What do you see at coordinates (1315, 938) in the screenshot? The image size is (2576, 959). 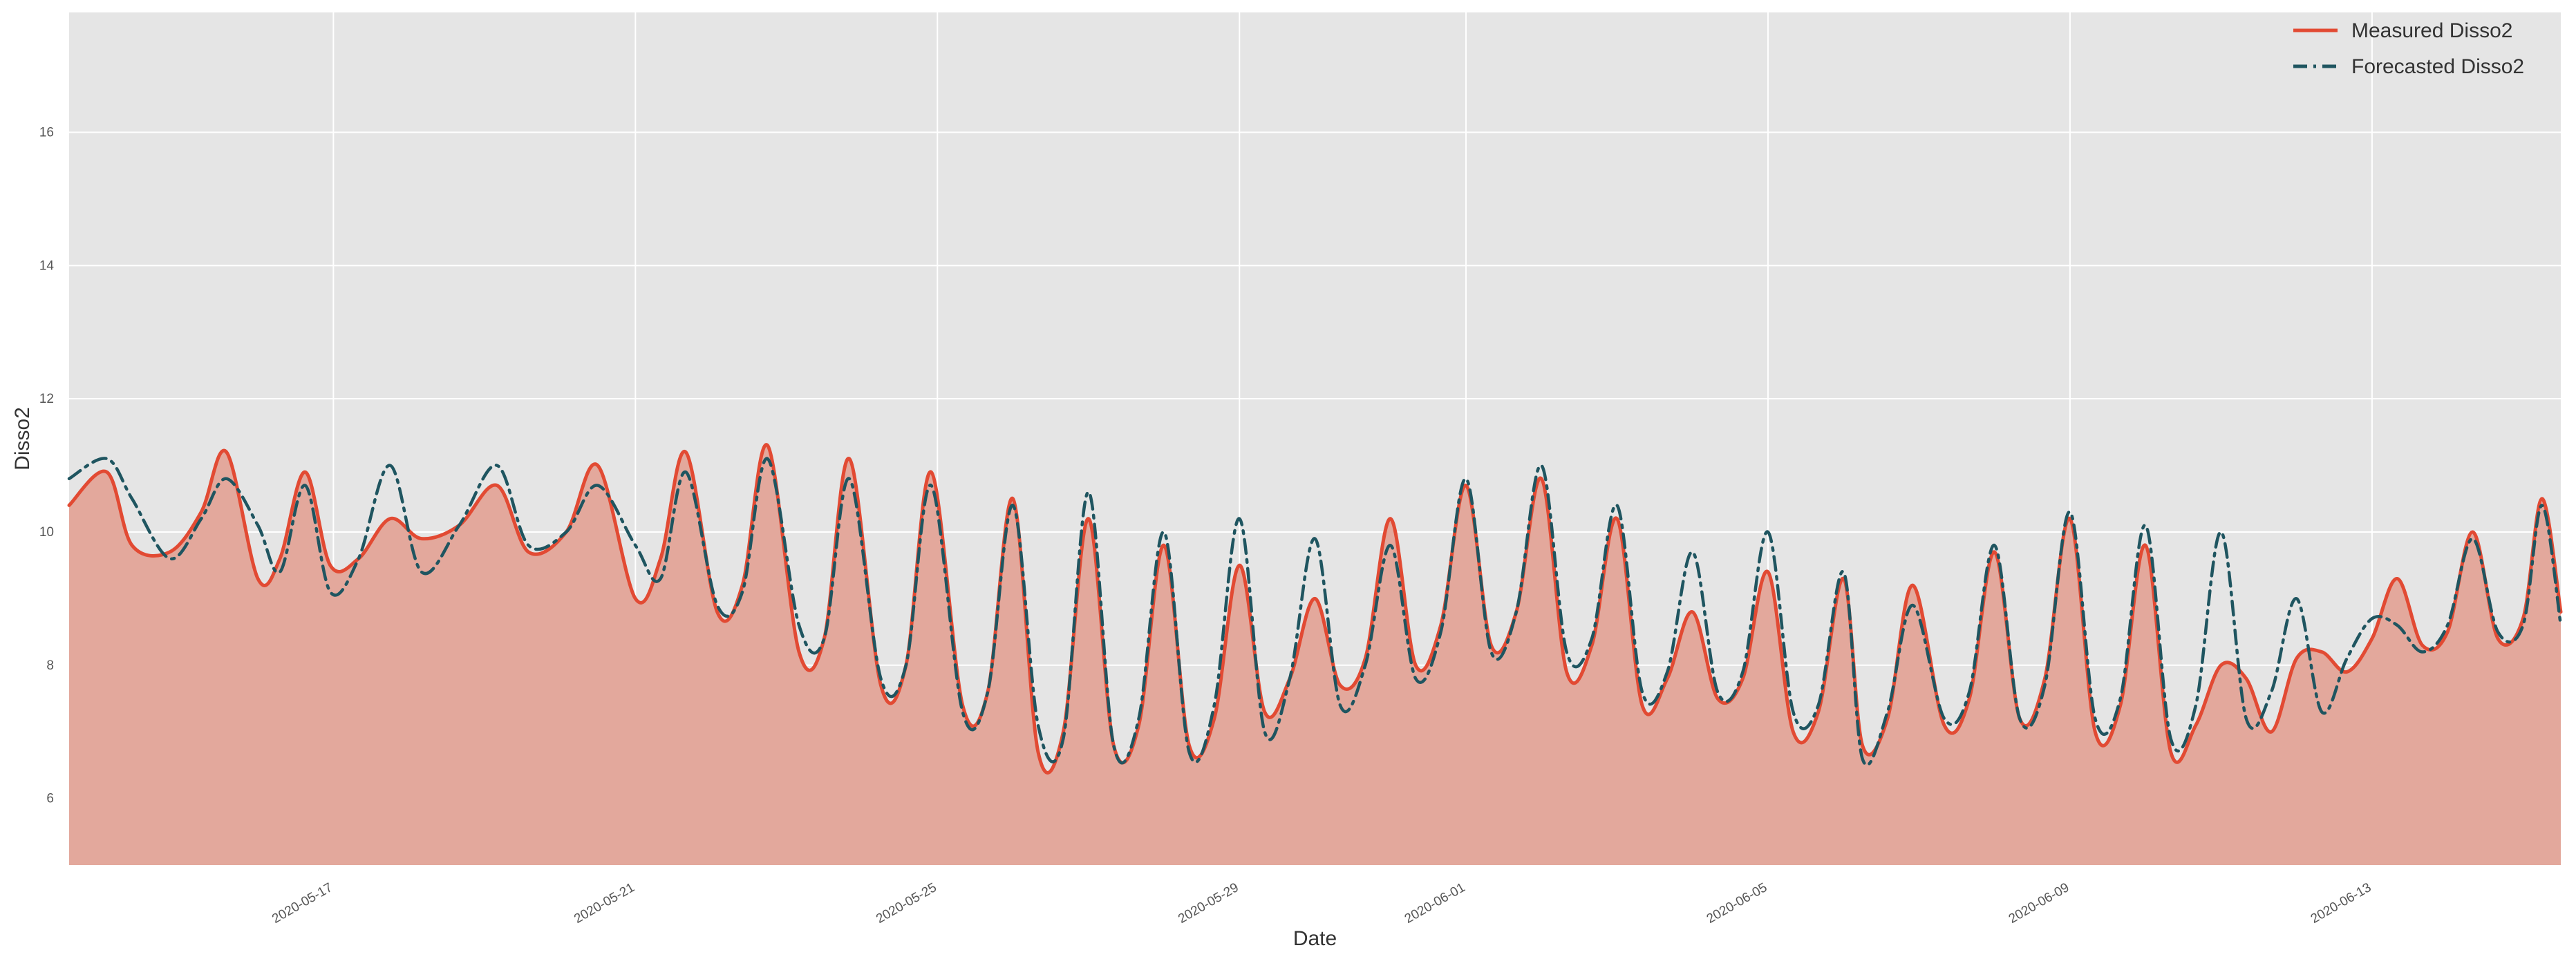 I see `x-axis-title: Date` at bounding box center [1315, 938].